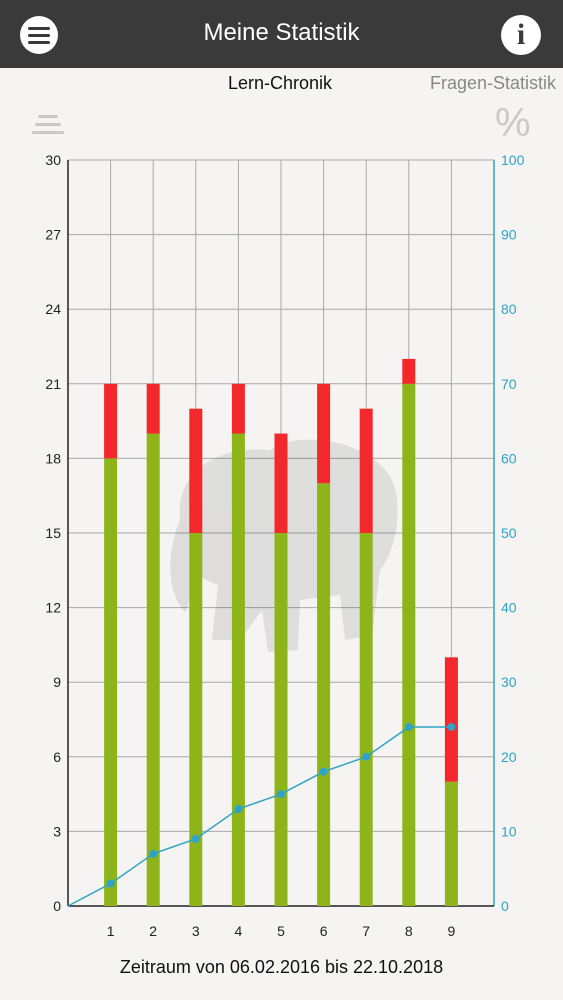 This screenshot has width=563, height=1000. Describe the element at coordinates (509, 309) in the screenshot. I see `y-right-tick-label: 80` at that location.